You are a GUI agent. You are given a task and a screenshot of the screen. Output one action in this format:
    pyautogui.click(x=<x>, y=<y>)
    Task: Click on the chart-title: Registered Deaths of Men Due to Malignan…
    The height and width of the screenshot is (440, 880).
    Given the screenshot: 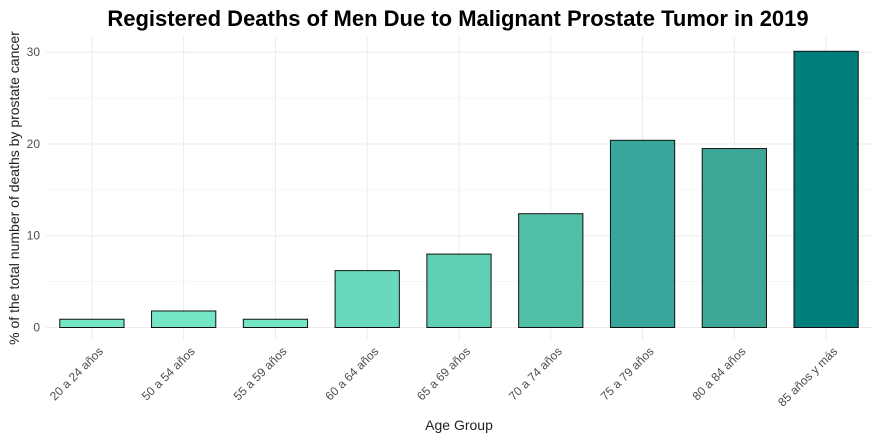 What is the action you would take?
    pyautogui.click(x=457, y=18)
    